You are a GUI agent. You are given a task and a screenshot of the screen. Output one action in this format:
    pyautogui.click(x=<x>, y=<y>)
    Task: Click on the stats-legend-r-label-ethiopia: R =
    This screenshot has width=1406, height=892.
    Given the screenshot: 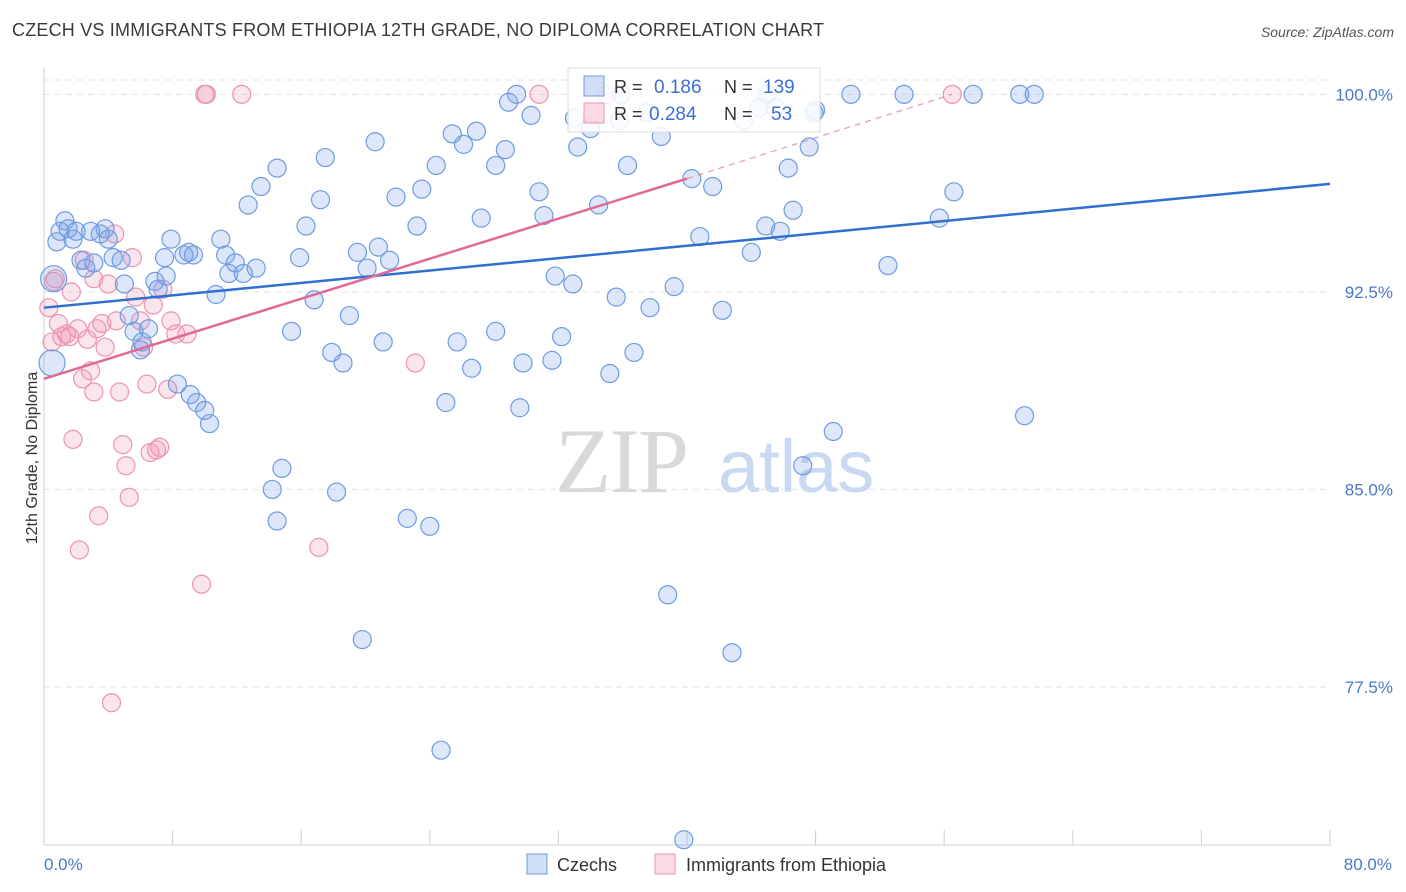 What is the action you would take?
    pyautogui.click(x=628, y=114)
    